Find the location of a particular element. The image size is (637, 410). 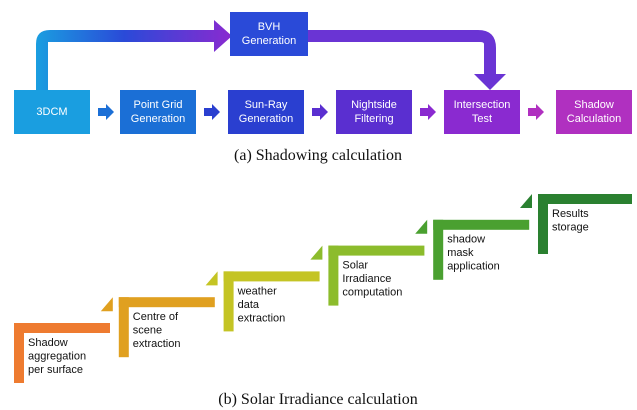

node-label: weather is located at coordinates (257, 291).